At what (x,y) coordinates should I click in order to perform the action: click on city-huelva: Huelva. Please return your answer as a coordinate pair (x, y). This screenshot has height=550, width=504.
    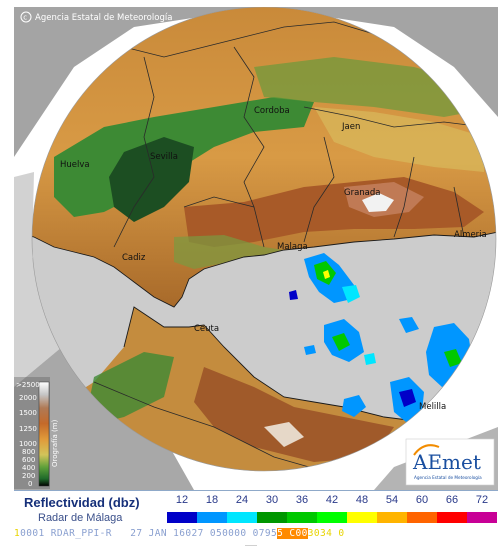
    Looking at the image, I should click on (75, 165).